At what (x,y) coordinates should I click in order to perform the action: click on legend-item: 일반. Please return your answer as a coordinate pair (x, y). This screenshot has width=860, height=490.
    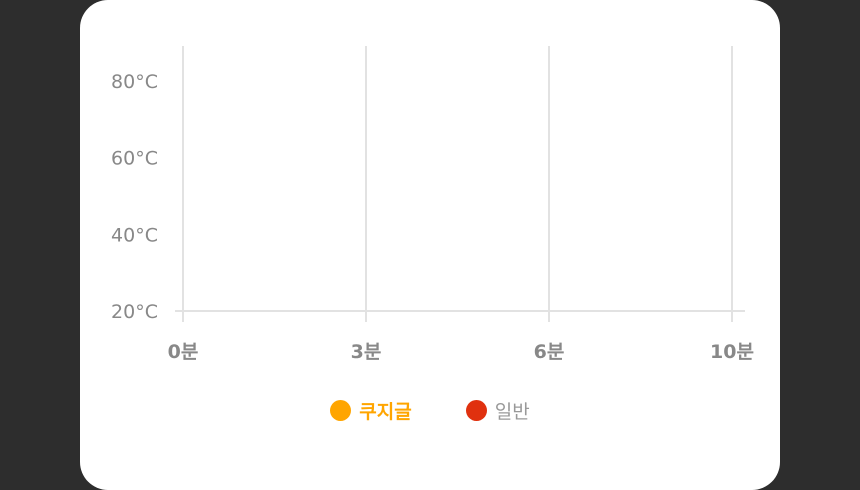
    Looking at the image, I should click on (497, 410).